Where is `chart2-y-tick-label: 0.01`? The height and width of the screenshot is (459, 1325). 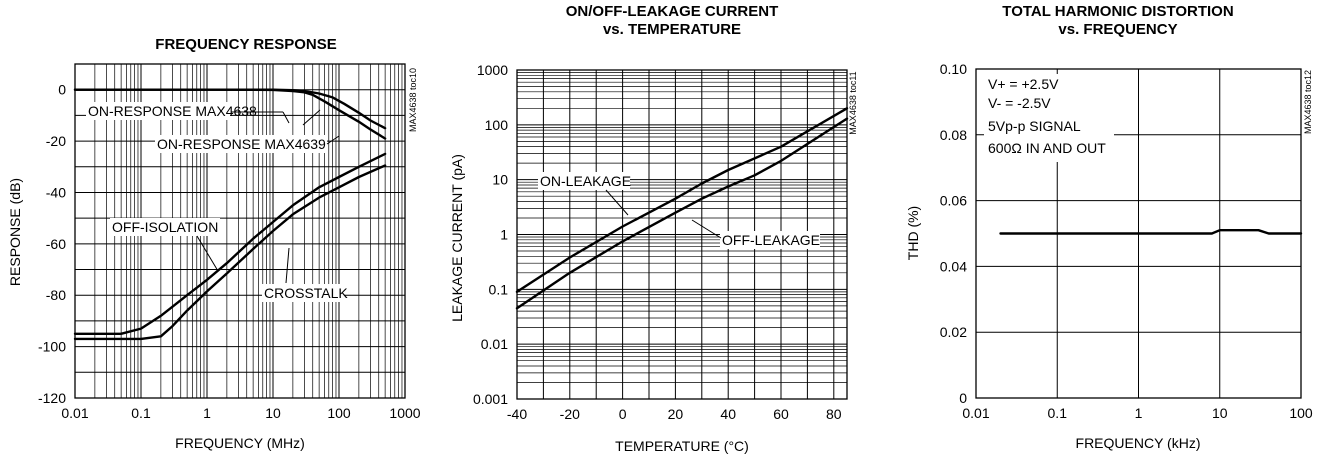
chart2-y-tick-label: 0.01 is located at coordinates (494, 344).